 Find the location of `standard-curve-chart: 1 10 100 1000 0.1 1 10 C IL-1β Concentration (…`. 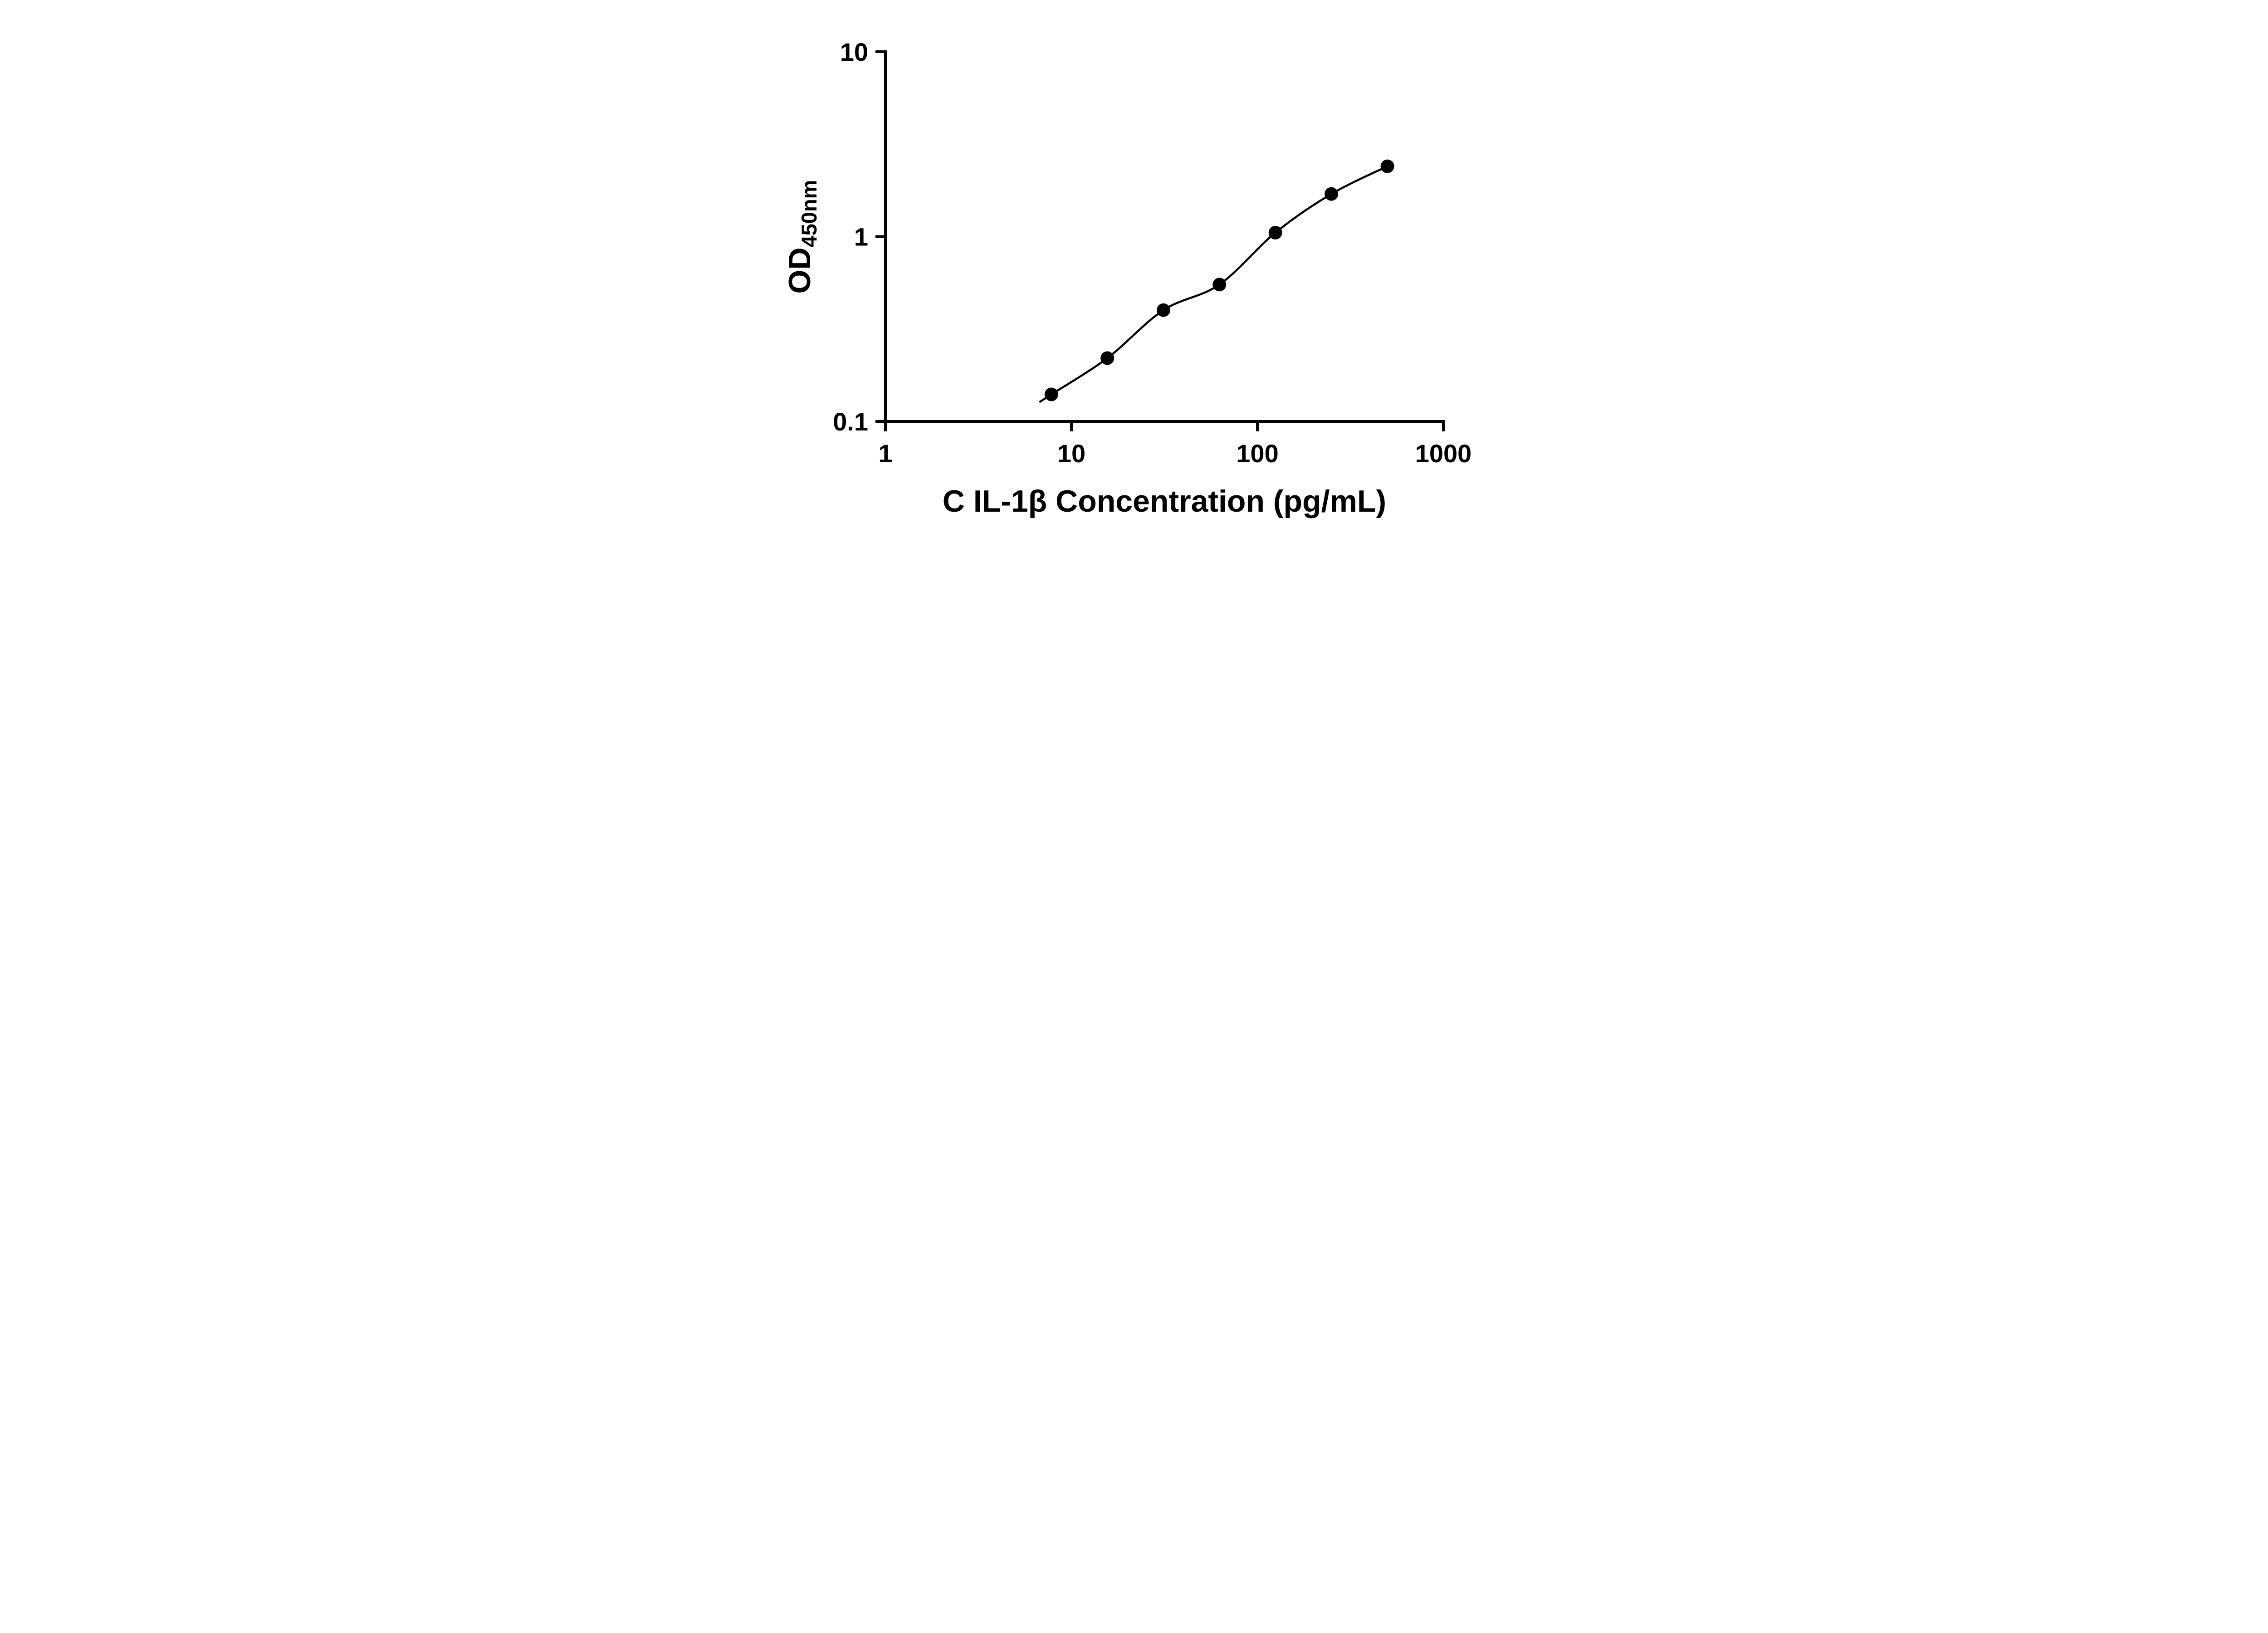

standard-curve-chart: 1 10 100 1000 0.1 1 10 C IL-1β Concentration (… is located at coordinates (1134, 272).